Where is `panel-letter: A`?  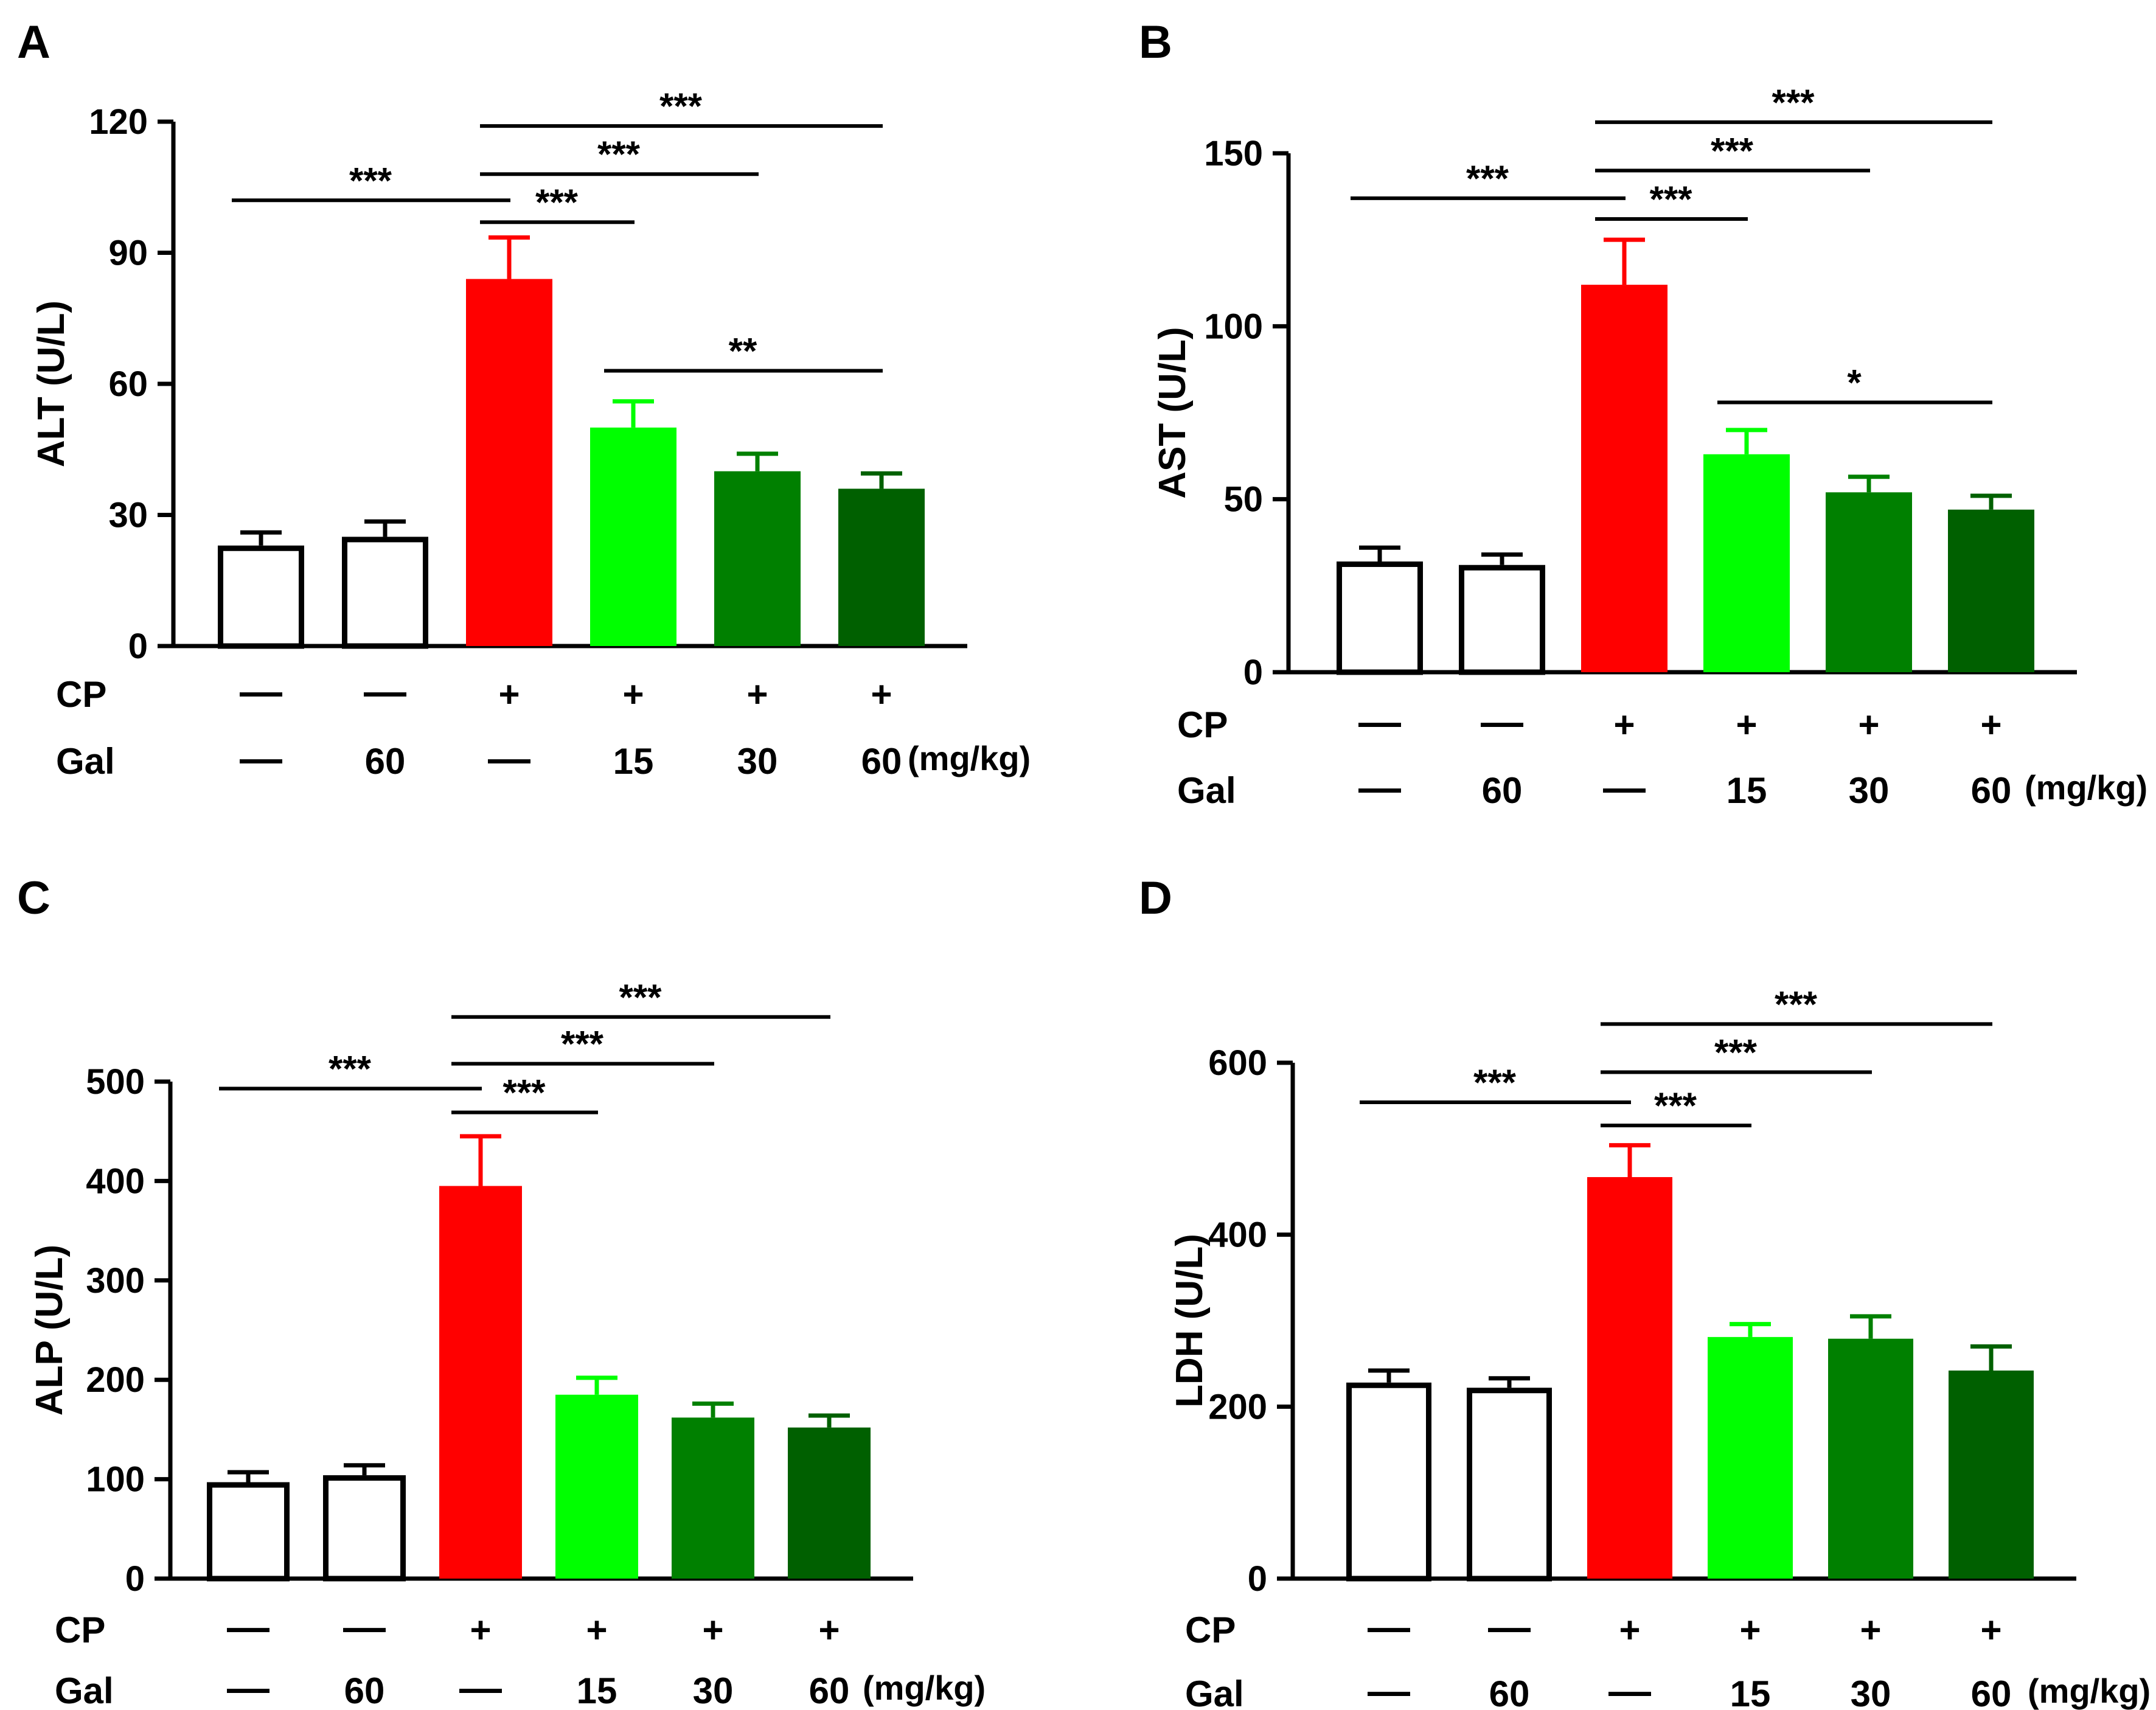 panel-letter: A is located at coordinates (34, 42).